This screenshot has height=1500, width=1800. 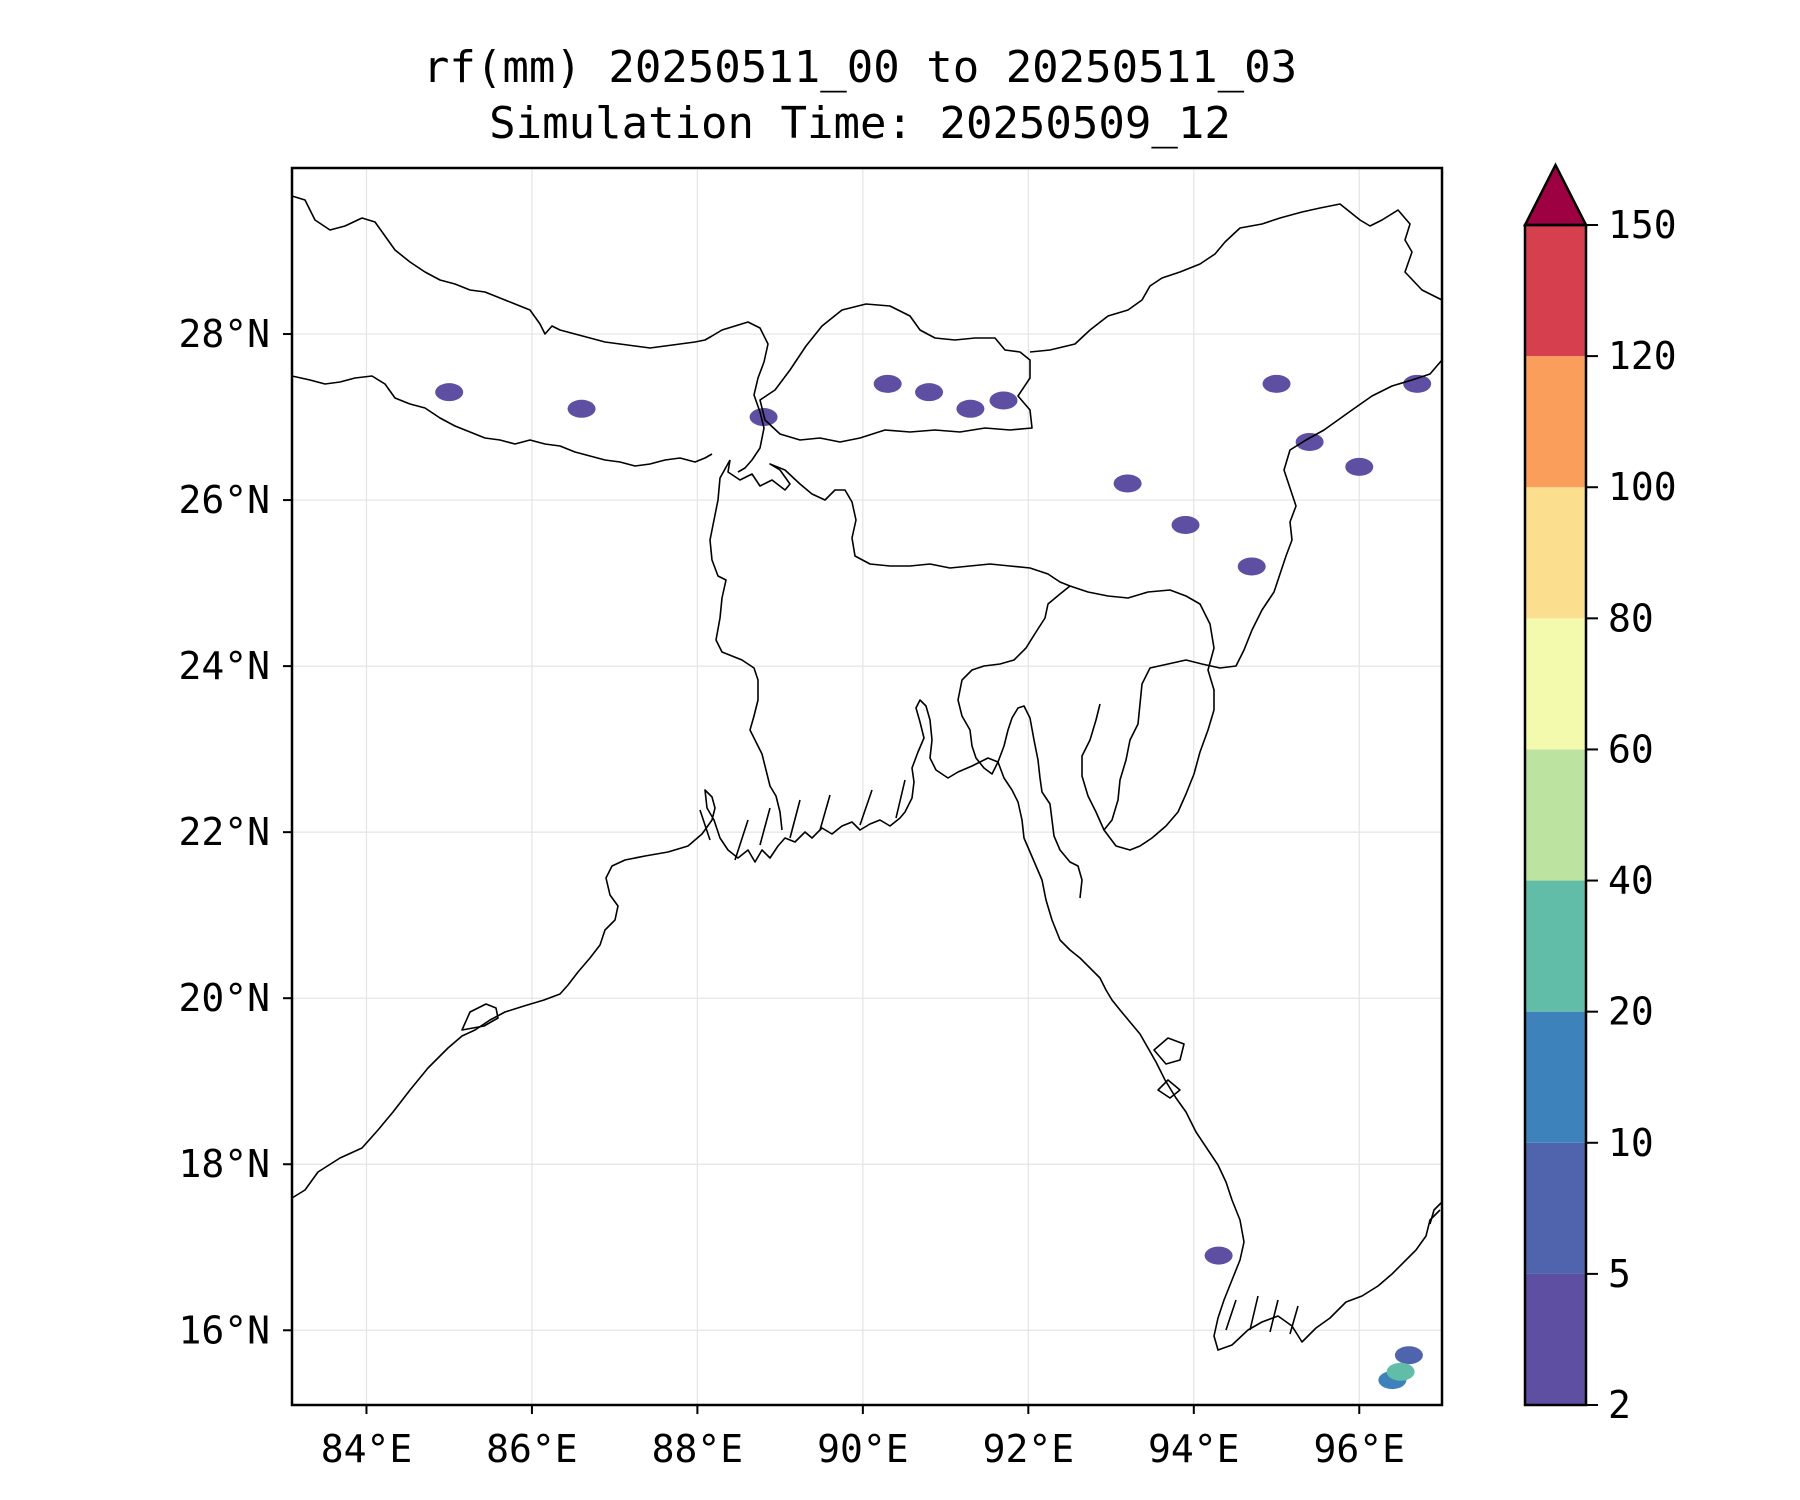 What do you see at coordinates (224, 832) in the screenshot?
I see `y-tick-label: 22°N` at bounding box center [224, 832].